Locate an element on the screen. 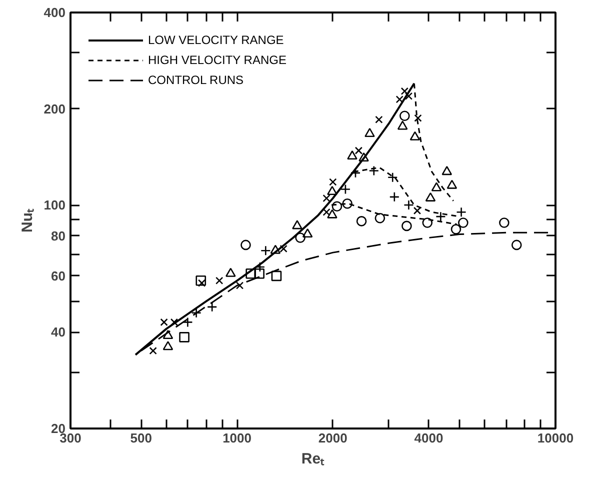 The width and height of the screenshot is (592, 485). y-tick-label: 100 is located at coordinates (55, 205).